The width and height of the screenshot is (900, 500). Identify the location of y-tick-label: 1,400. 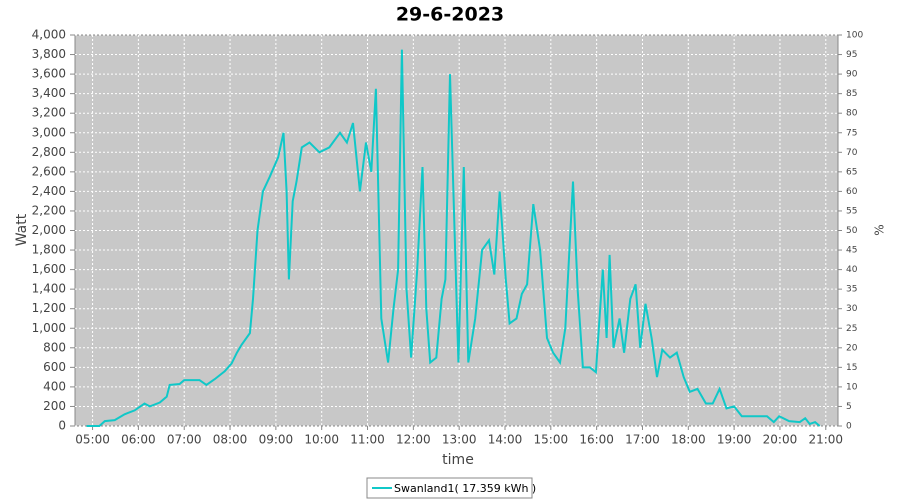
(49, 289).